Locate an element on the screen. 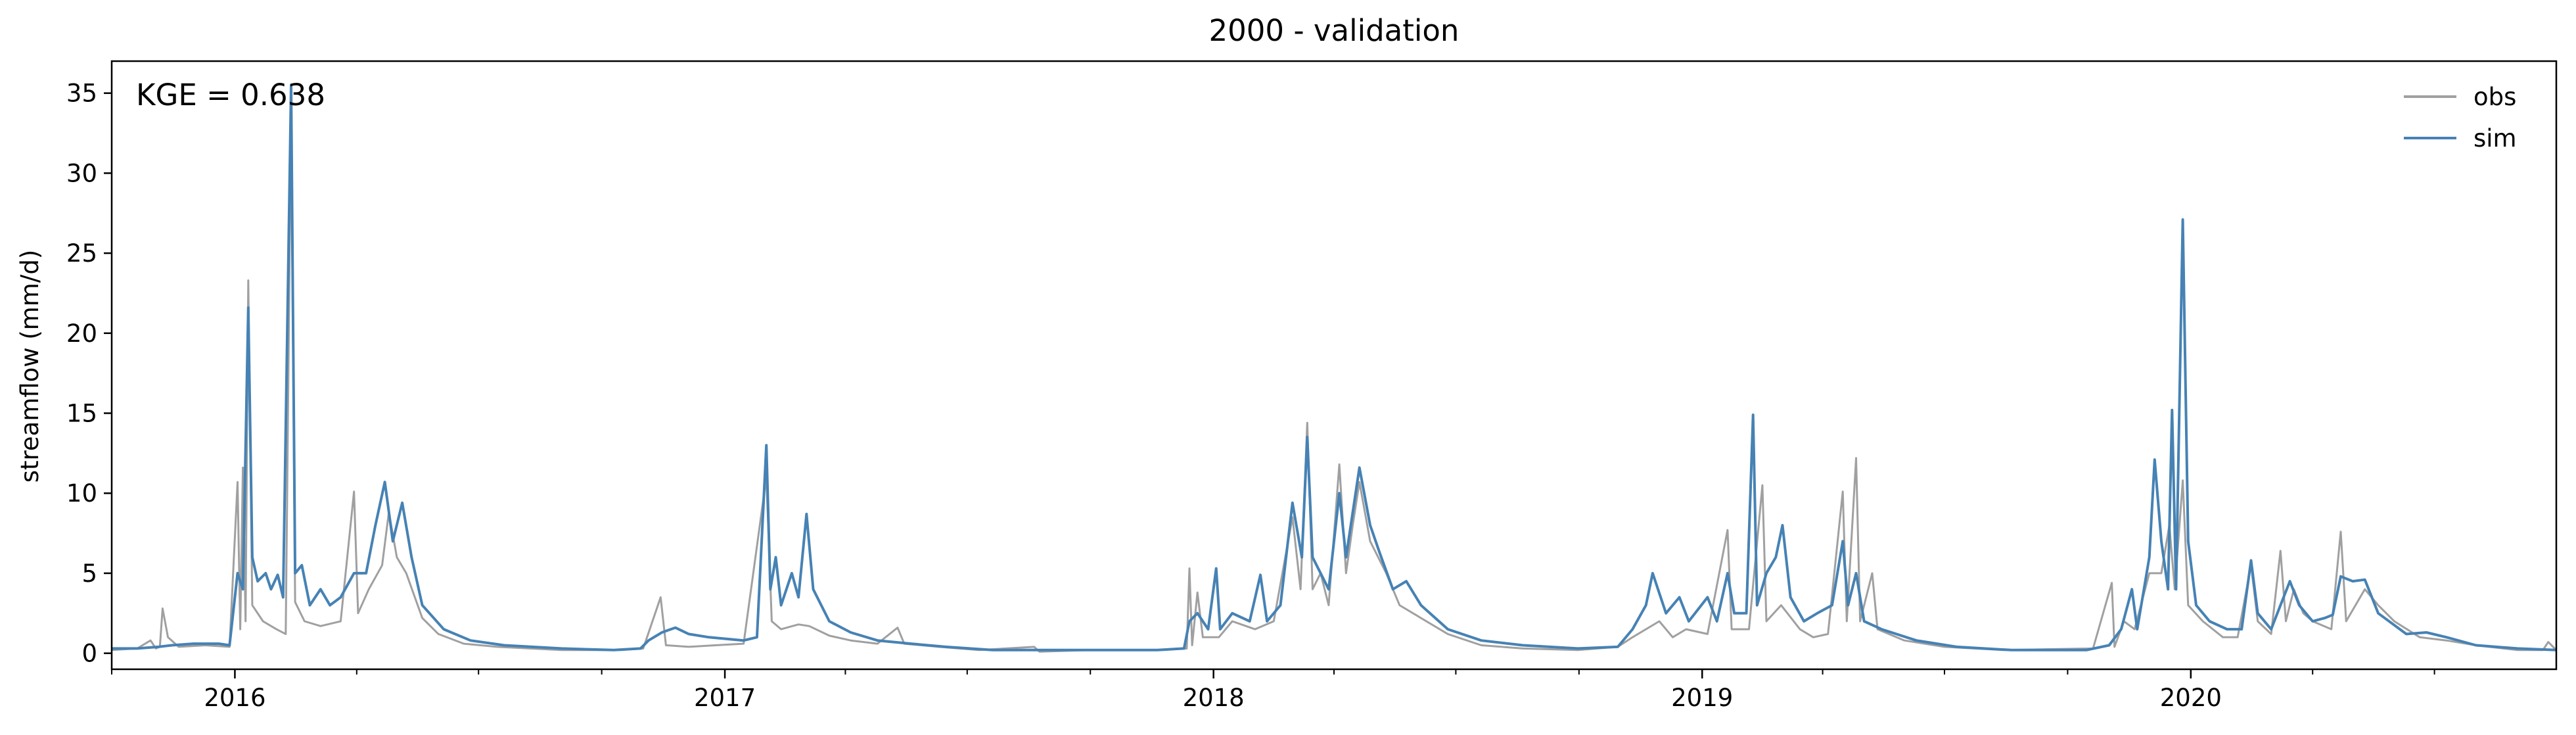 This screenshot has width=2576, height=735. y-tick-label: 35 is located at coordinates (82, 94).